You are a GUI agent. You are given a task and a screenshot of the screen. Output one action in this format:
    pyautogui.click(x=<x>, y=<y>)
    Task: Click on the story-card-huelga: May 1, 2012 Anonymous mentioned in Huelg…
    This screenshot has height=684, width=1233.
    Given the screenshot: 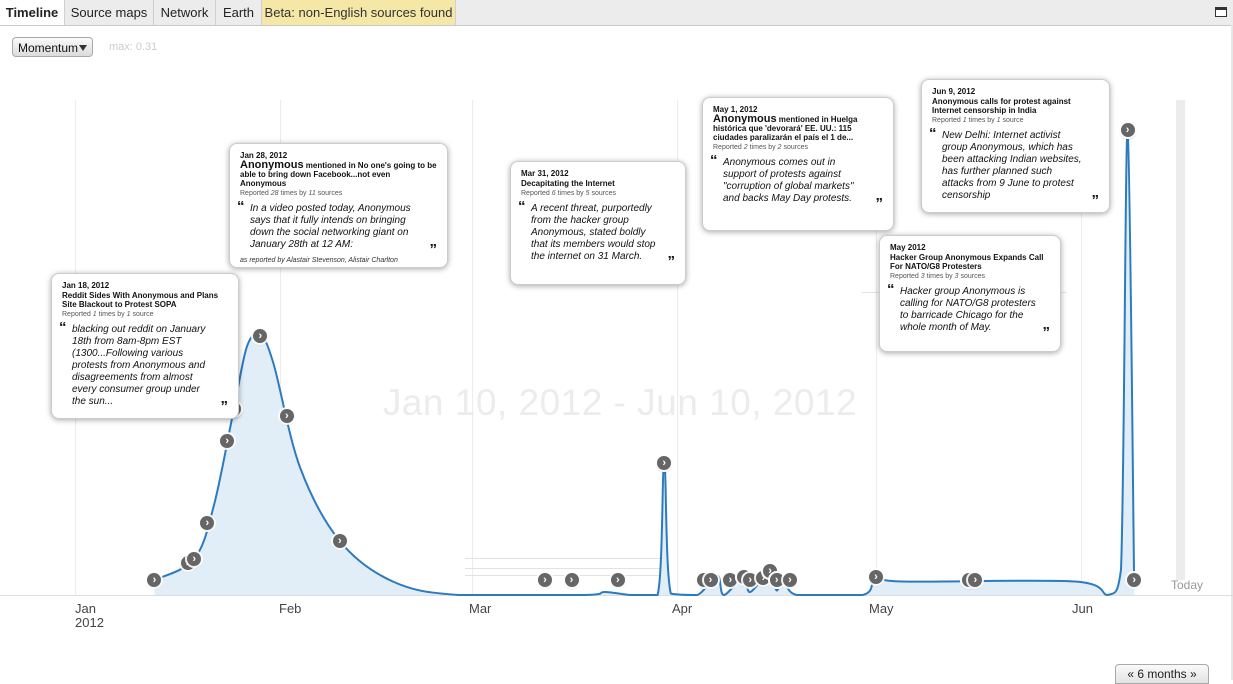 What is the action you would take?
    pyautogui.click(x=798, y=164)
    